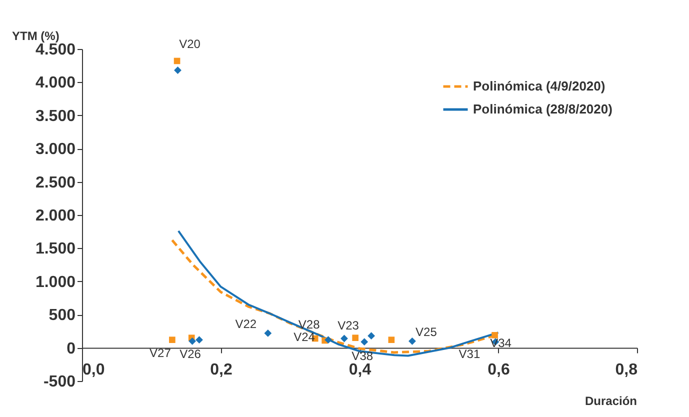 This screenshot has height=417, width=689. Describe the element at coordinates (55, 183) in the screenshot. I see `y-tick-label: 2.500` at that location.